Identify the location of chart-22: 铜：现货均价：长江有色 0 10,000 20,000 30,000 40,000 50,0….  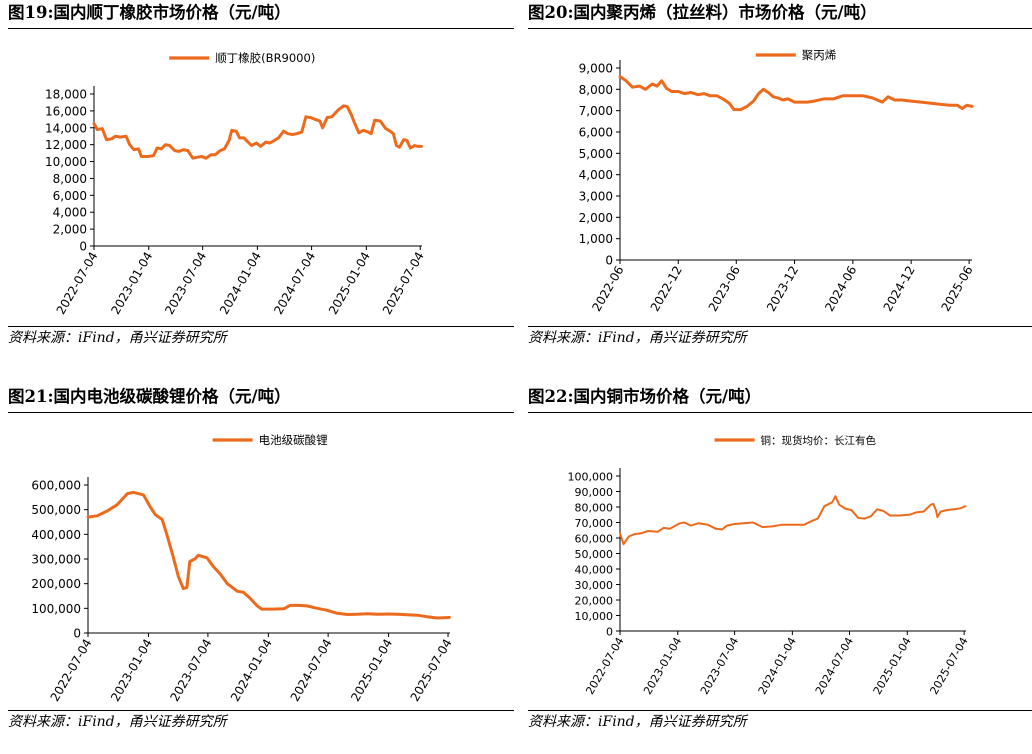
(769, 565).